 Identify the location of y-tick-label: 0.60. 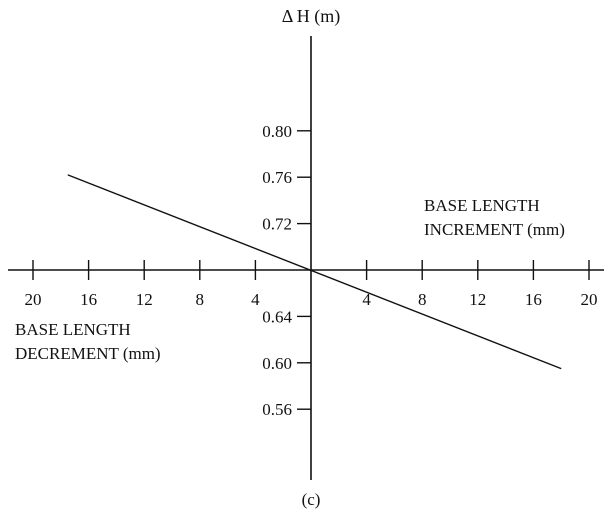
(277, 363).